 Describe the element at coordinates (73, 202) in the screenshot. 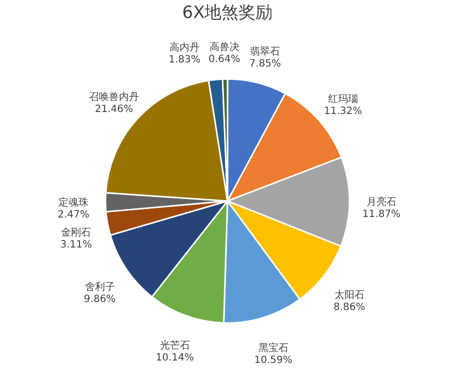

I see `slice-label: 定魂珠` at that location.